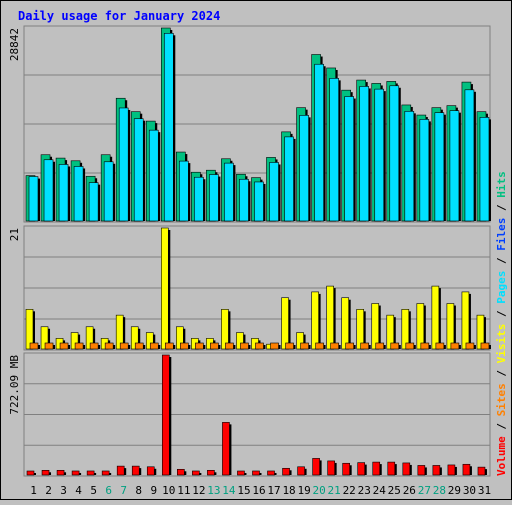 This screenshot has height=505, width=512. What do you see at coordinates (243, 490) in the screenshot?
I see `x-tick-label: 15` at bounding box center [243, 490].